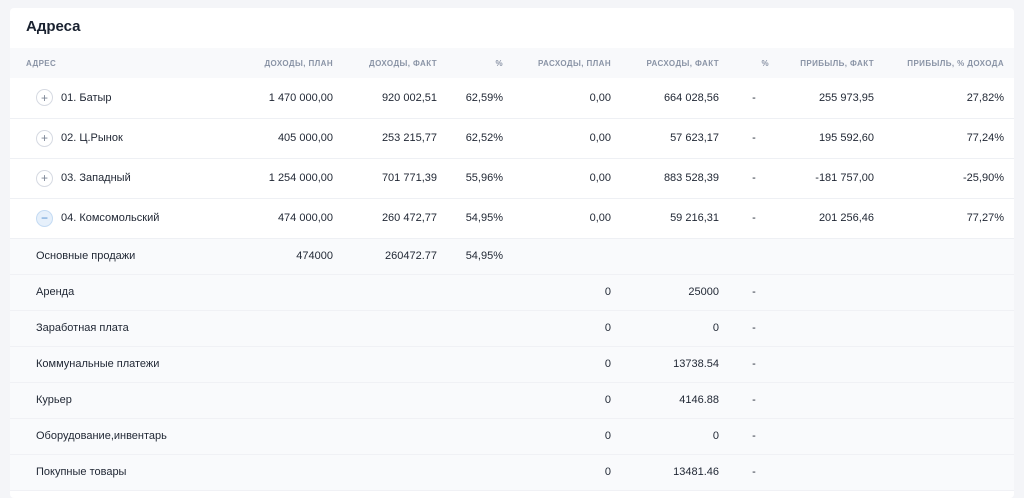 The width and height of the screenshot is (1024, 498). Describe the element at coordinates (675, 138) in the screenshot. I see `expense-fact-cell: 57 623,17` at that location.